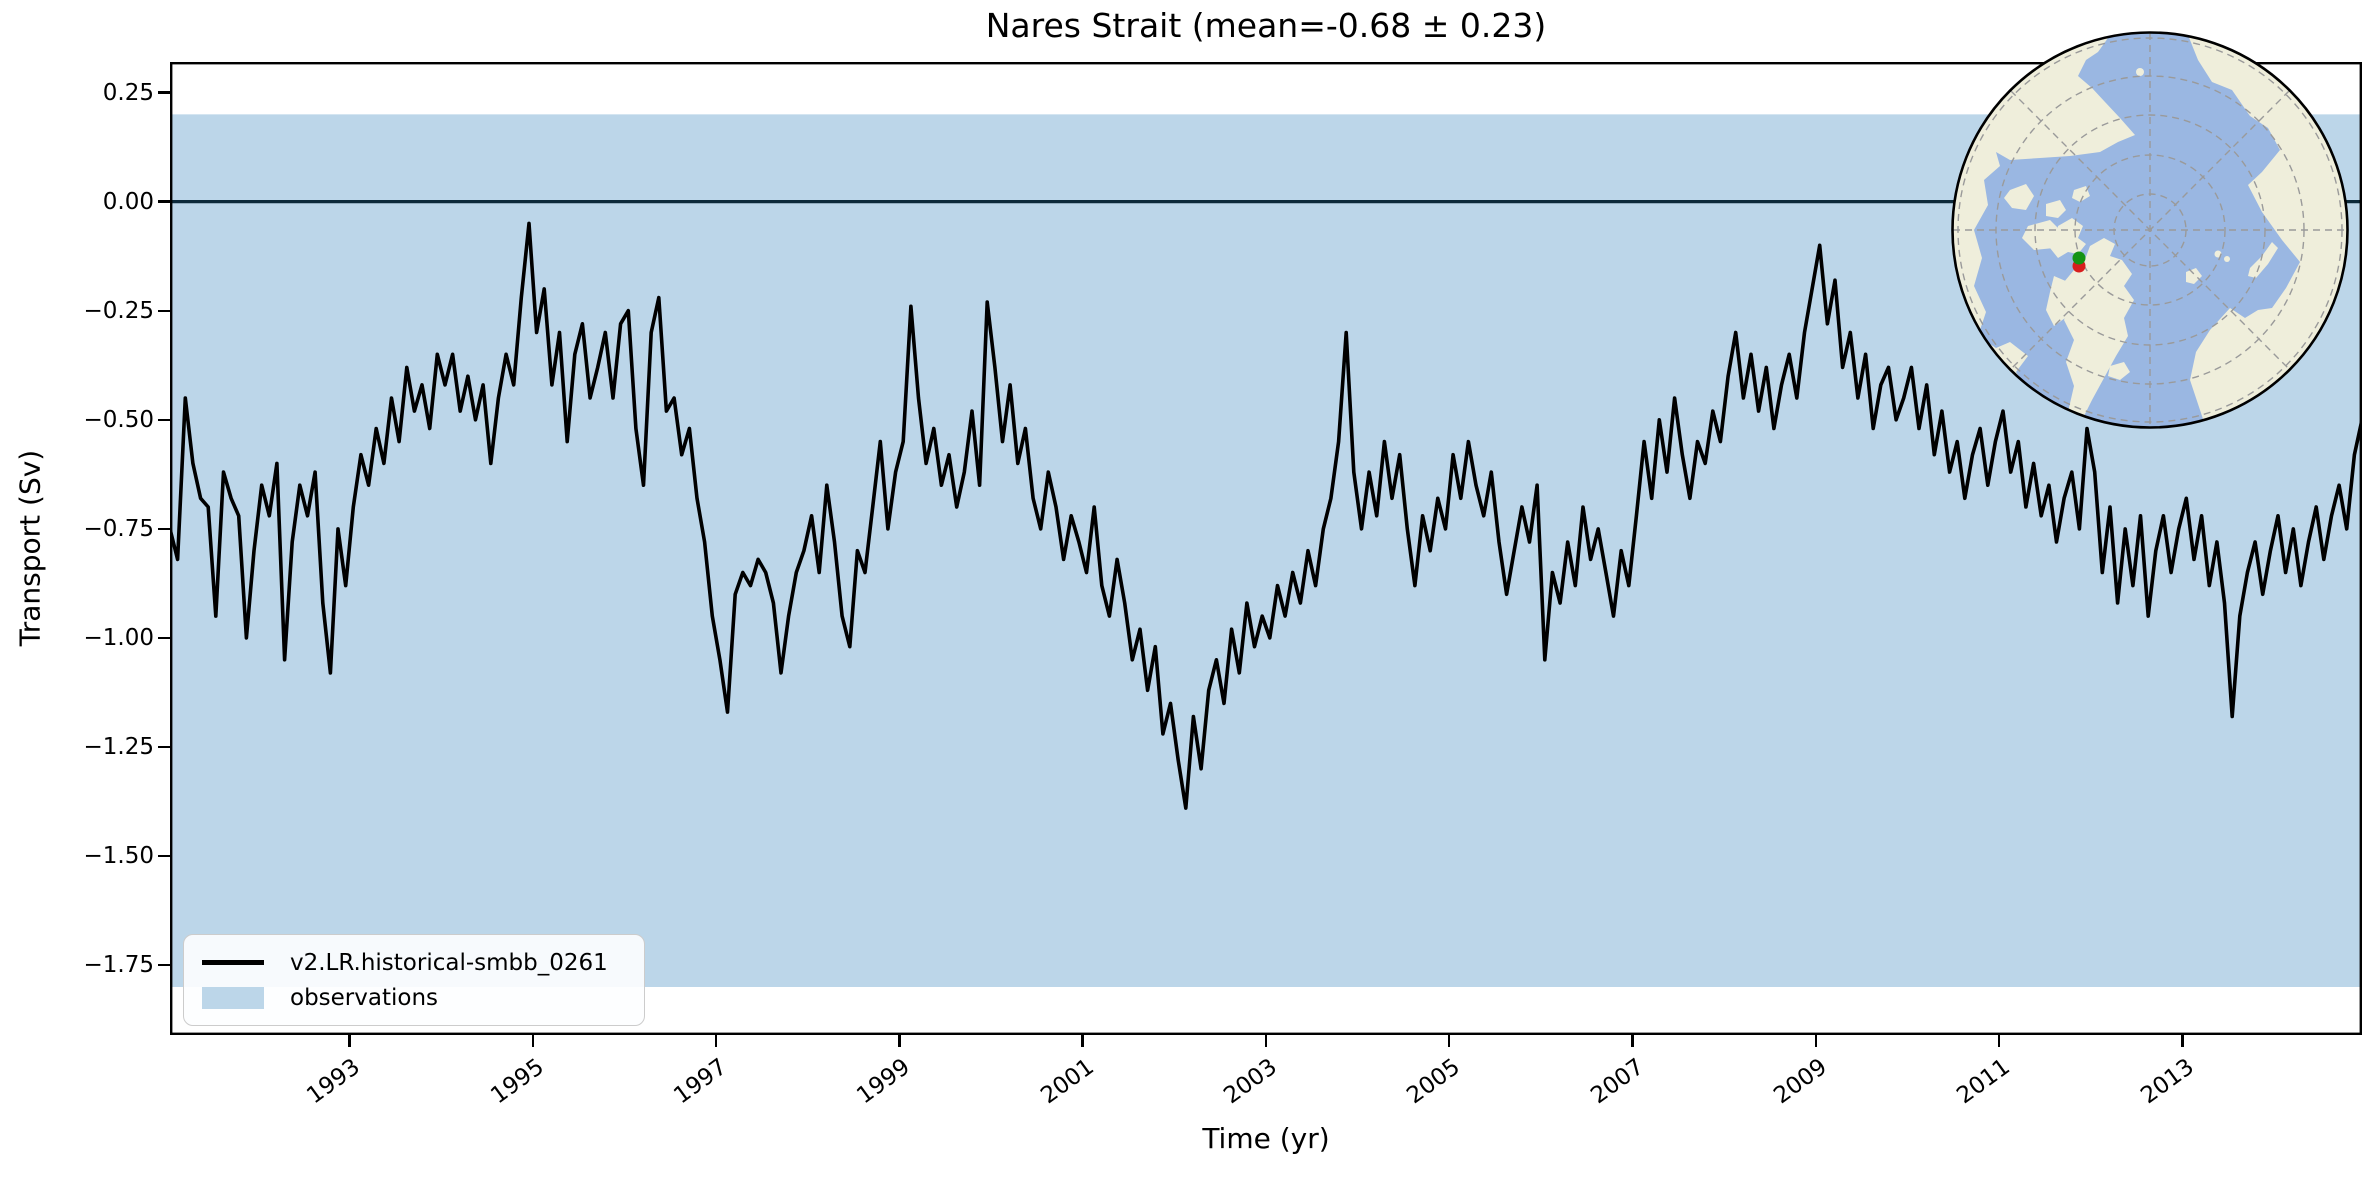 This screenshot has width=2380, height=1180. I want to click on legend-observations-label: observations, so click(364, 997).